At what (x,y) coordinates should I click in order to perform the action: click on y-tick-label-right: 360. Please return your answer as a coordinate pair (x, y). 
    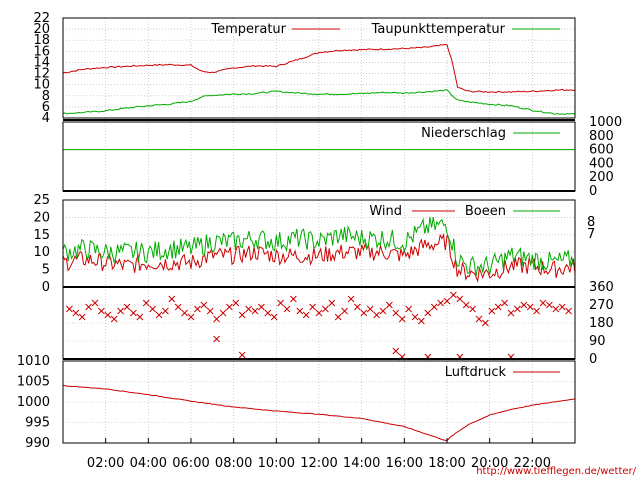
    Looking at the image, I should click on (601, 287).